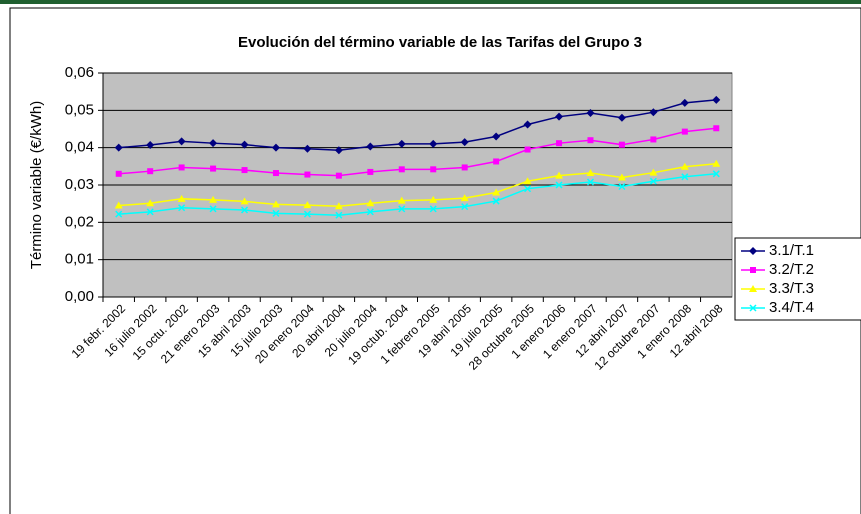 This screenshot has width=861, height=514. What do you see at coordinates (79, 184) in the screenshot?
I see `y-tick-label: 0,03` at bounding box center [79, 184].